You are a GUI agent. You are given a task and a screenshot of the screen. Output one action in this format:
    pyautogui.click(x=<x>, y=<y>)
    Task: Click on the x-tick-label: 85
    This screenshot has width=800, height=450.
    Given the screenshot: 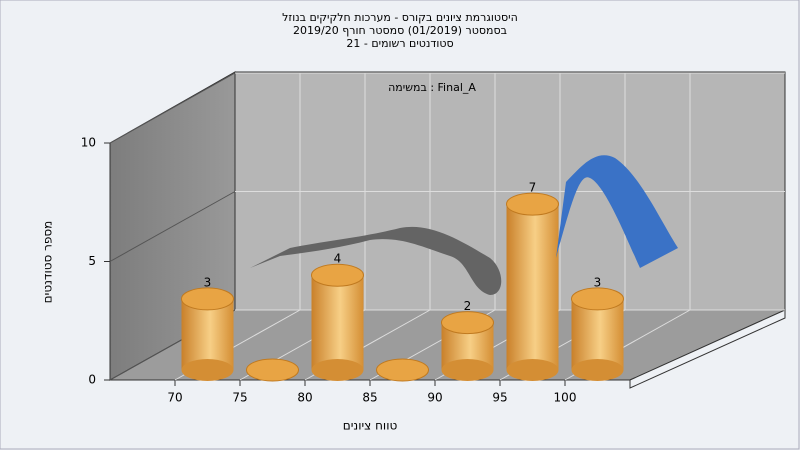 What is the action you would take?
    pyautogui.click(x=369, y=398)
    